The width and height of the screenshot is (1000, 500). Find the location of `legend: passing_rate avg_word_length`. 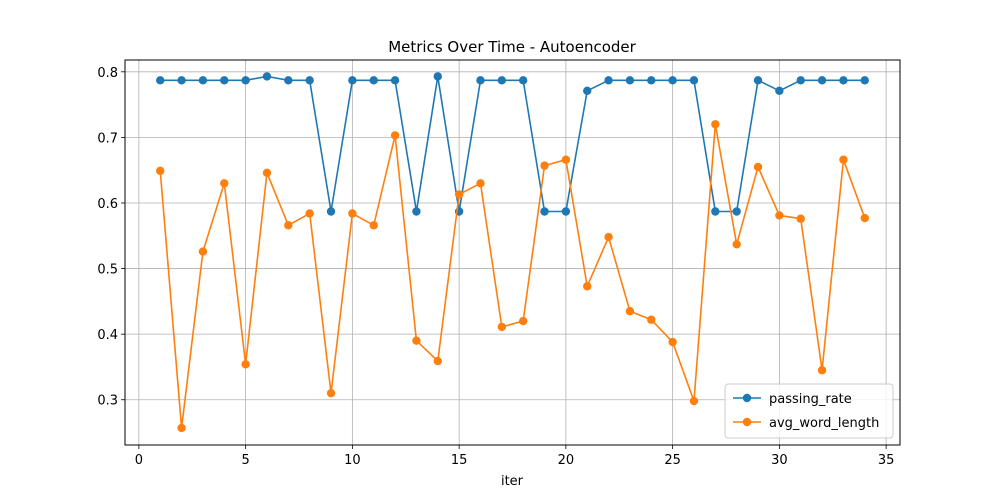

legend: passing_rate avg_word_length is located at coordinates (809, 411).